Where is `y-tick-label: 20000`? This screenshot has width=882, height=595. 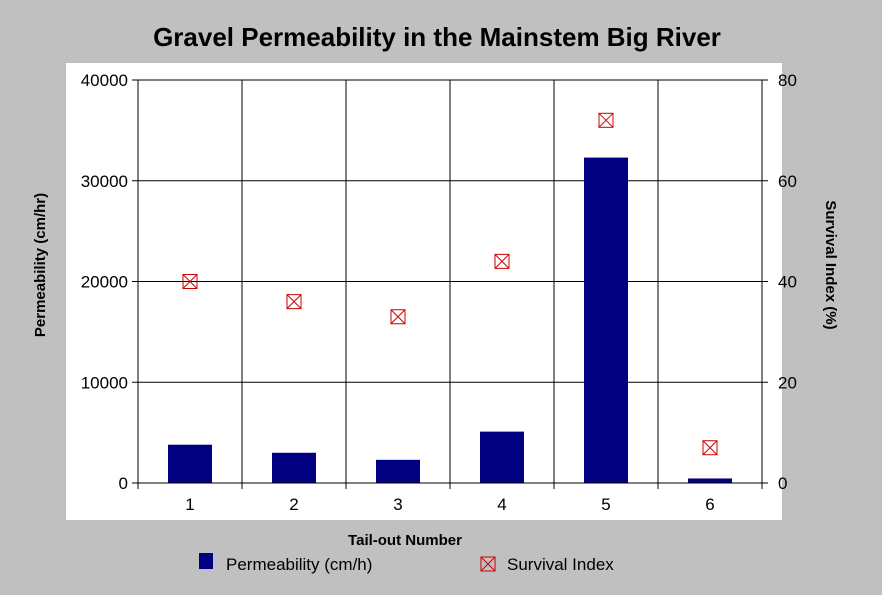
y-tick-label: 20000 is located at coordinates (104, 282).